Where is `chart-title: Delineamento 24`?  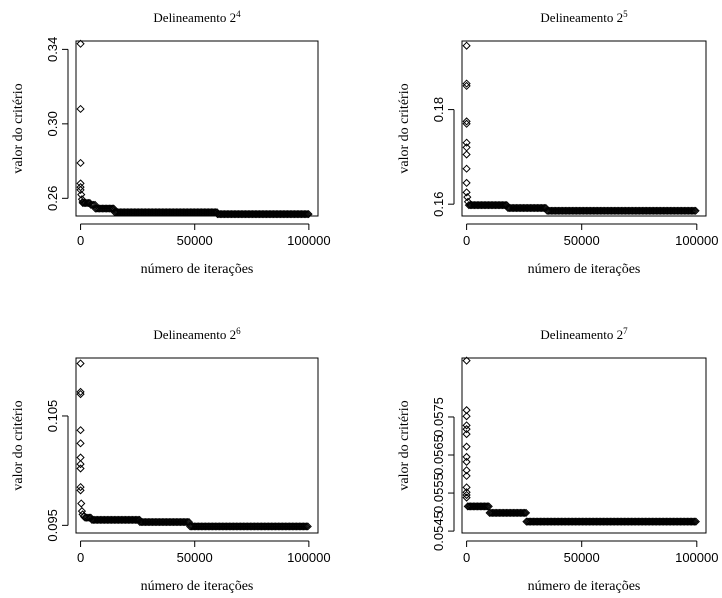
chart-title: Delineamento 24 is located at coordinates (197, 17).